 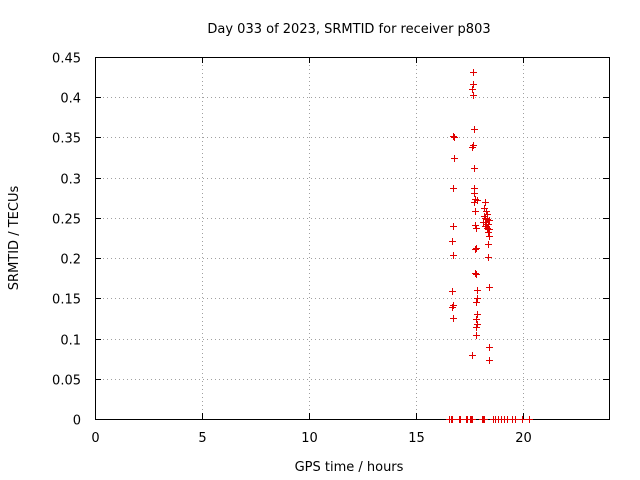 What do you see at coordinates (77, 421) in the screenshot?
I see `y-tick-label: 0` at bounding box center [77, 421].